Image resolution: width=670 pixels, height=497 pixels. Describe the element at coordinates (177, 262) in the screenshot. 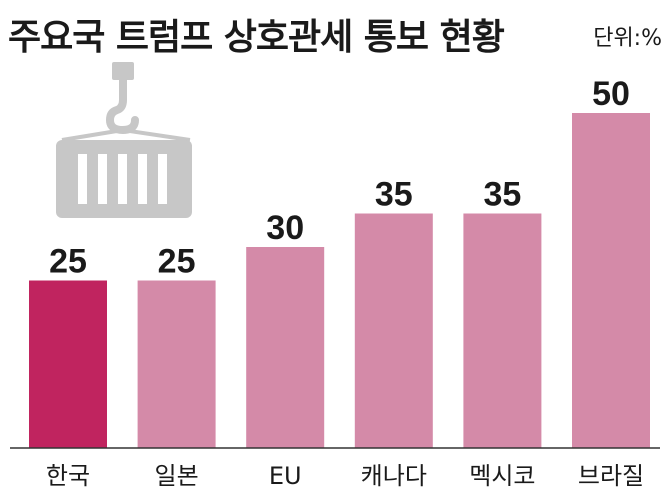

I see `value-label-1: 25` at that location.